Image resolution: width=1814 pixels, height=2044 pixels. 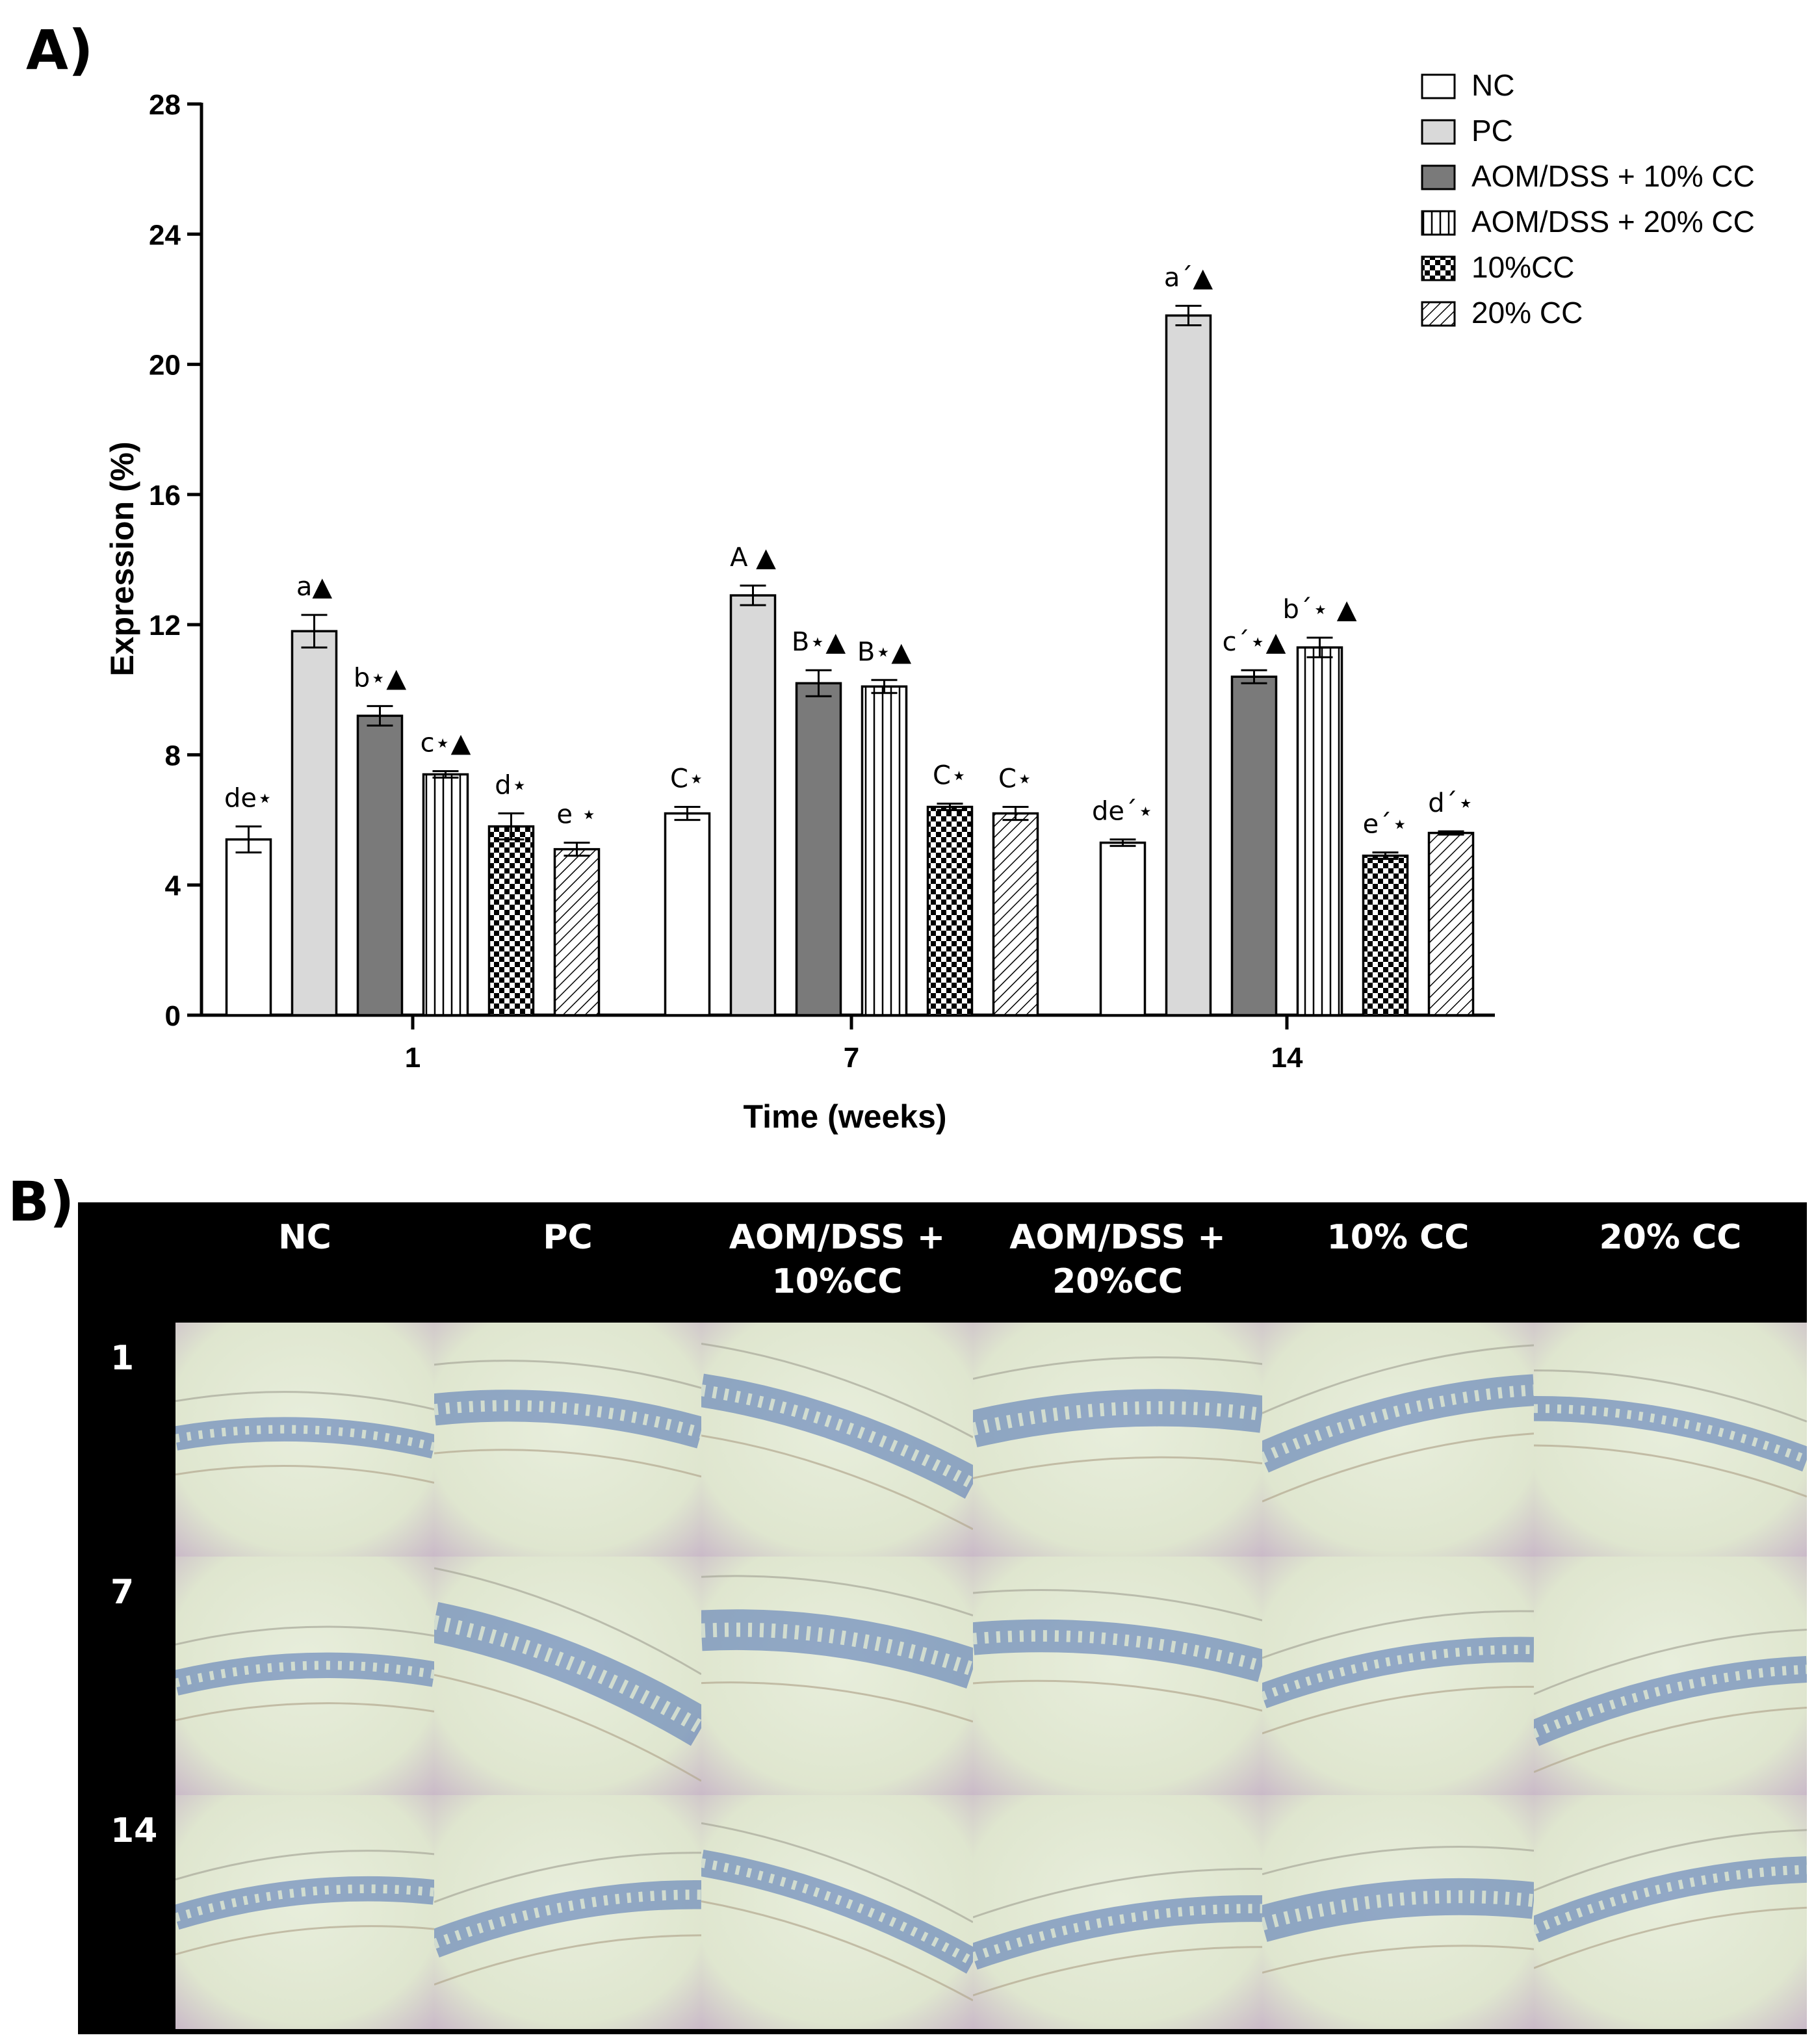 What do you see at coordinates (122, 1593) in the screenshot?
I see `histology-row-header: 7` at bounding box center [122, 1593].